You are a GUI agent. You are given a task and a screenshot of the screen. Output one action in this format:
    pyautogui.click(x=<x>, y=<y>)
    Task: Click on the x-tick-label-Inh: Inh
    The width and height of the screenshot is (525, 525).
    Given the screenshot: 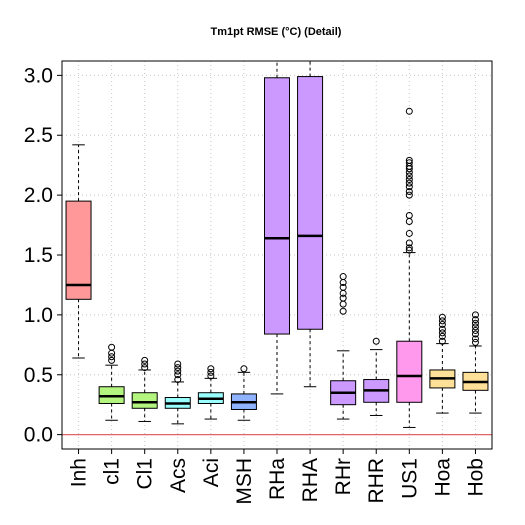 What is the action you would take?
    pyautogui.click(x=79, y=472)
    